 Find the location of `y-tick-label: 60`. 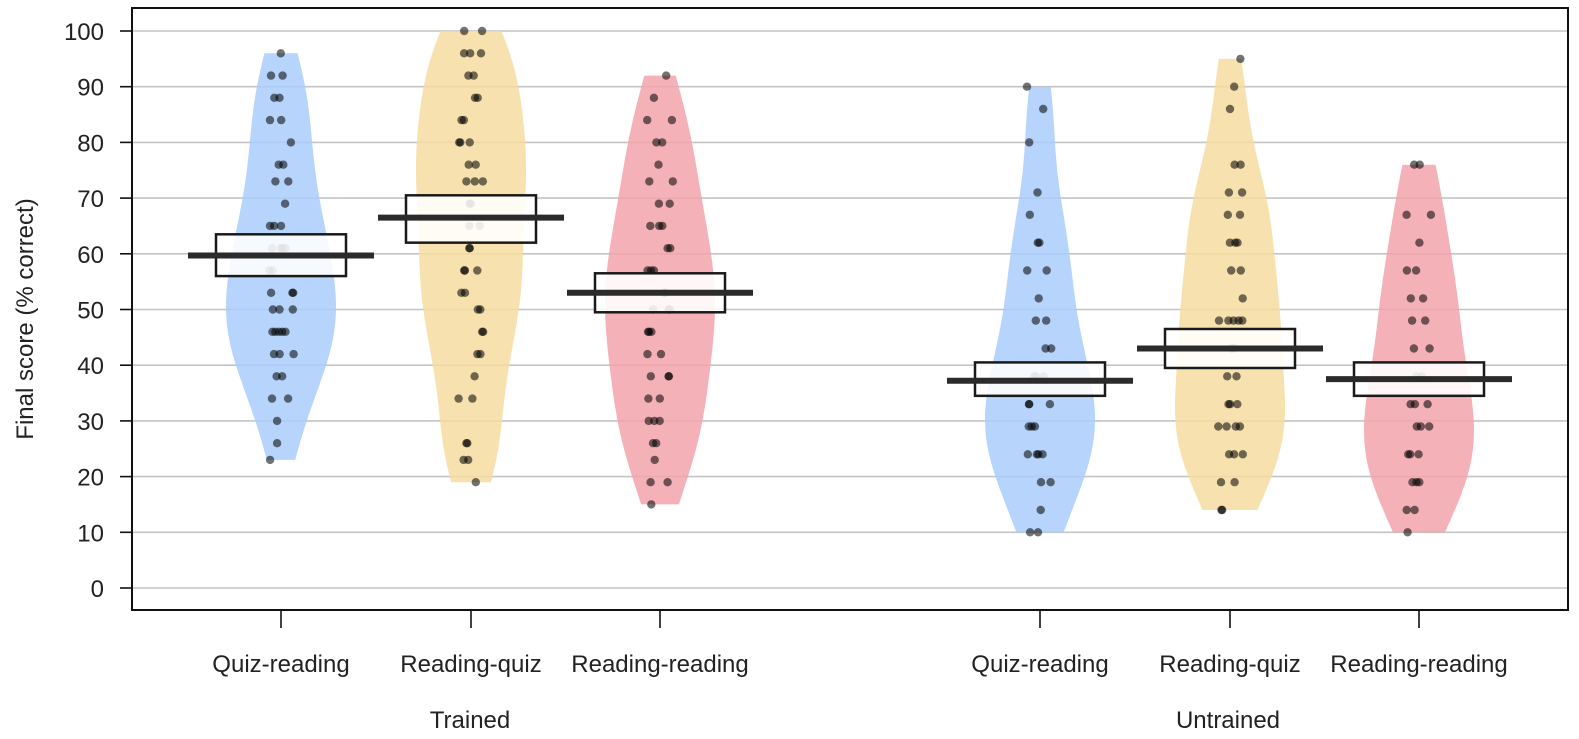

y-tick-label: 60 is located at coordinates (90, 255).